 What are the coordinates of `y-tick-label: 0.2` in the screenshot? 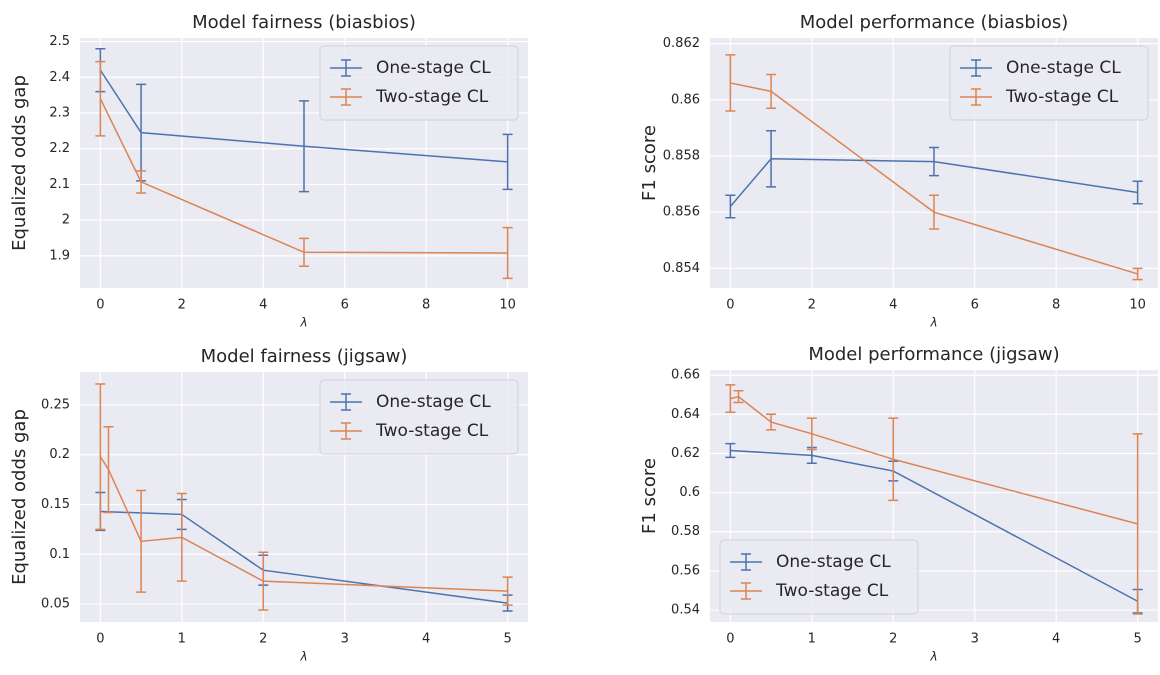 It's located at (59, 454).